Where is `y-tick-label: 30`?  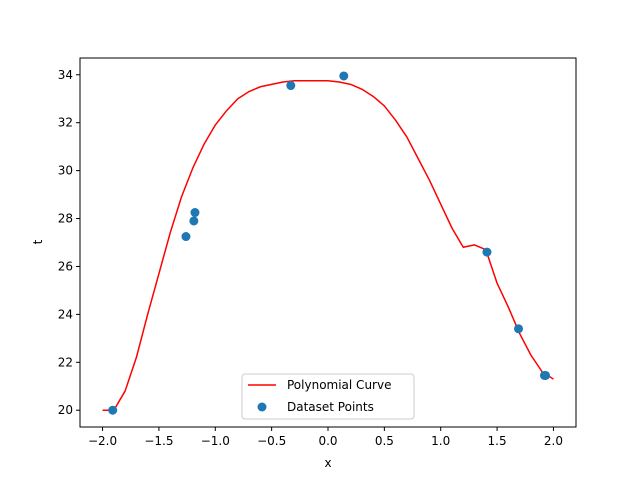 y-tick-label: 30 is located at coordinates (65, 171).